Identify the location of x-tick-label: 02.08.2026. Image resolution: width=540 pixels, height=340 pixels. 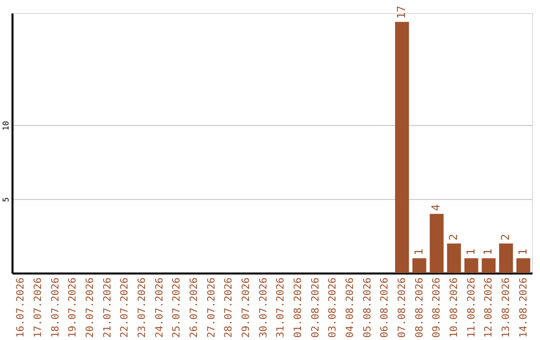
(316, 308).